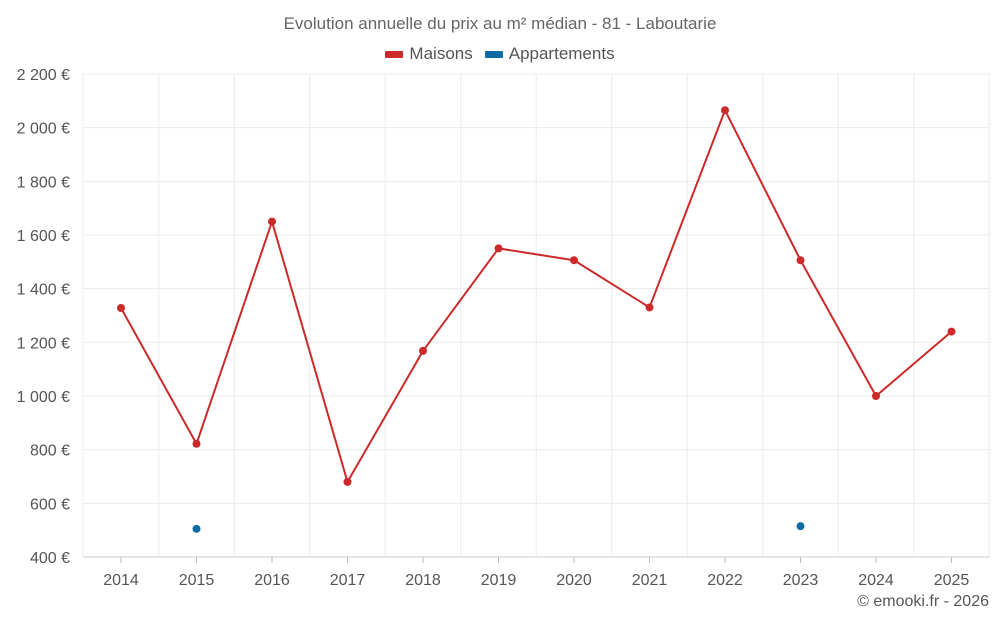  Describe the element at coordinates (650, 580) in the screenshot. I see `x-tick-label: 2021` at that location.